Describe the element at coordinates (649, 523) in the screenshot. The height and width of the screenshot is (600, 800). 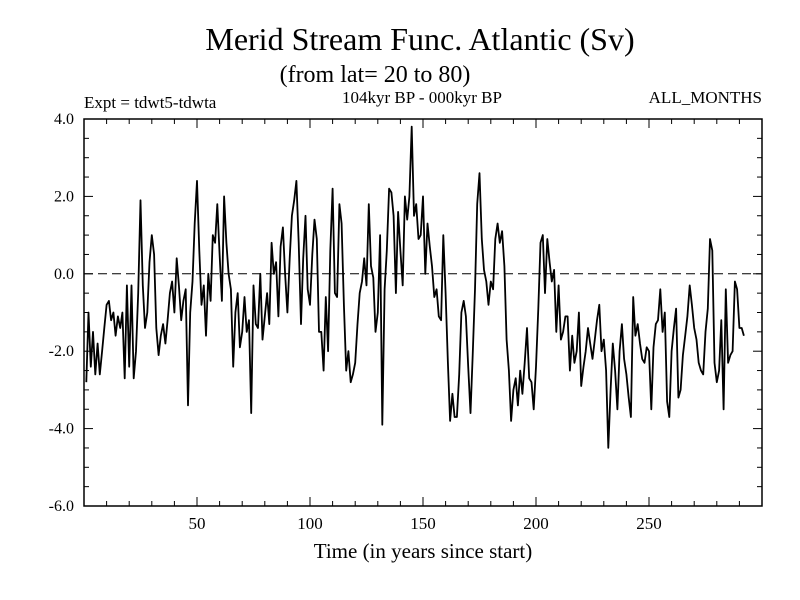
I see `x-tick-label: 250` at that location.